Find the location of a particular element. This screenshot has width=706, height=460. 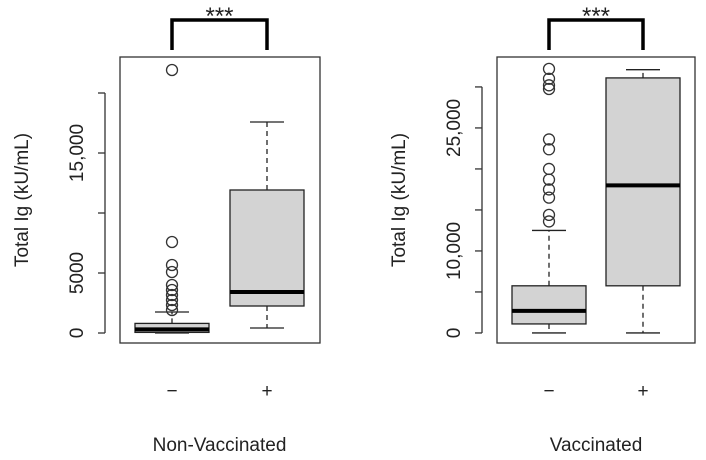

x-axis-label: Non-Vaccinated is located at coordinates (220, 445).